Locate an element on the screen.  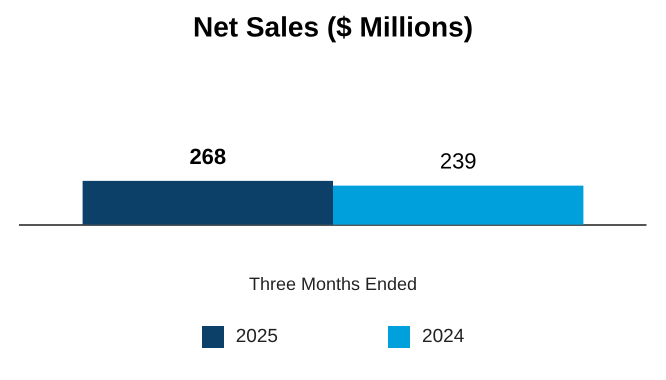
legend-label: 2024 is located at coordinates (443, 337).